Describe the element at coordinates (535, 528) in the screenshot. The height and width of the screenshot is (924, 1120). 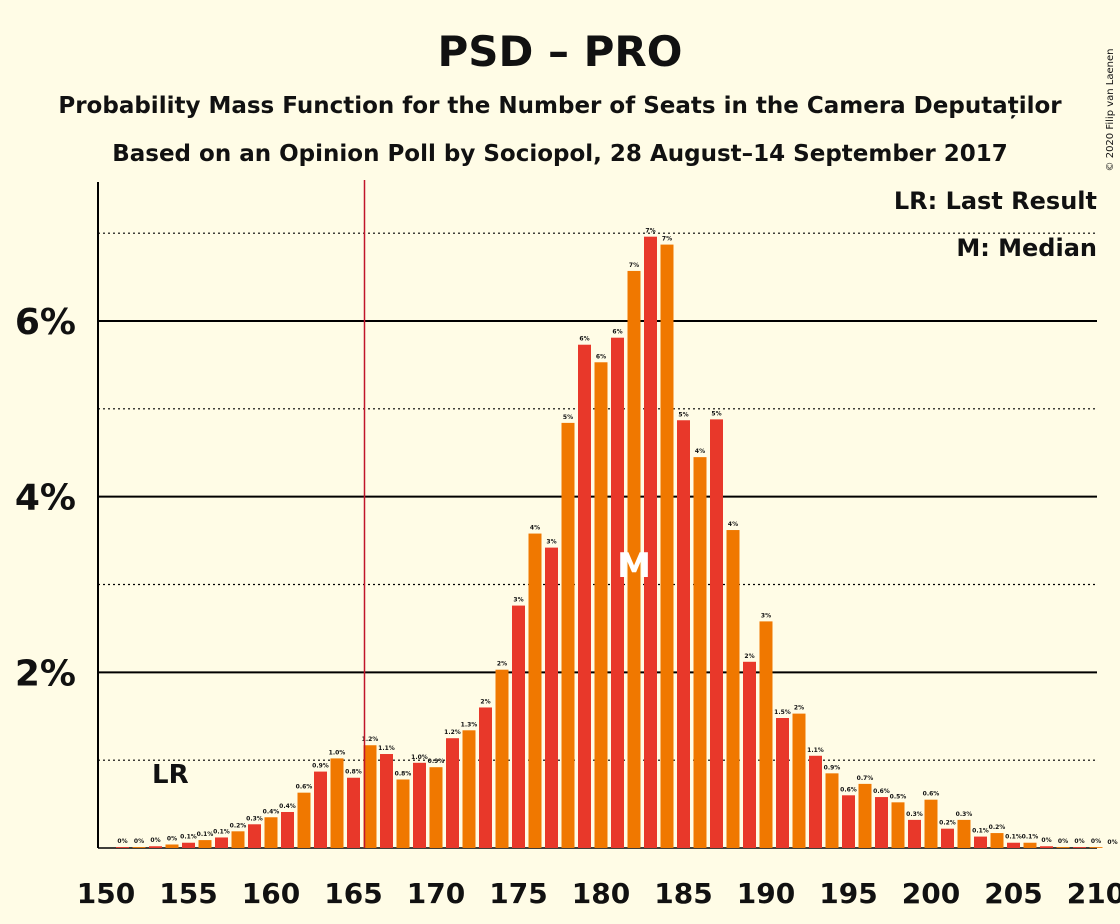
I see `data-label-seat-176: 4%` at that location.